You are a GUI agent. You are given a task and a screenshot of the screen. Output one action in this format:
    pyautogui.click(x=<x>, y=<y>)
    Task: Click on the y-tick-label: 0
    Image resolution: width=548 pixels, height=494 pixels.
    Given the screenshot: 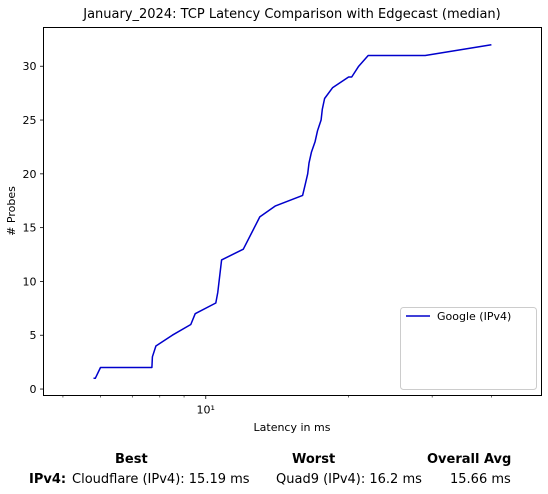 What is the action you would take?
    pyautogui.click(x=33, y=389)
    